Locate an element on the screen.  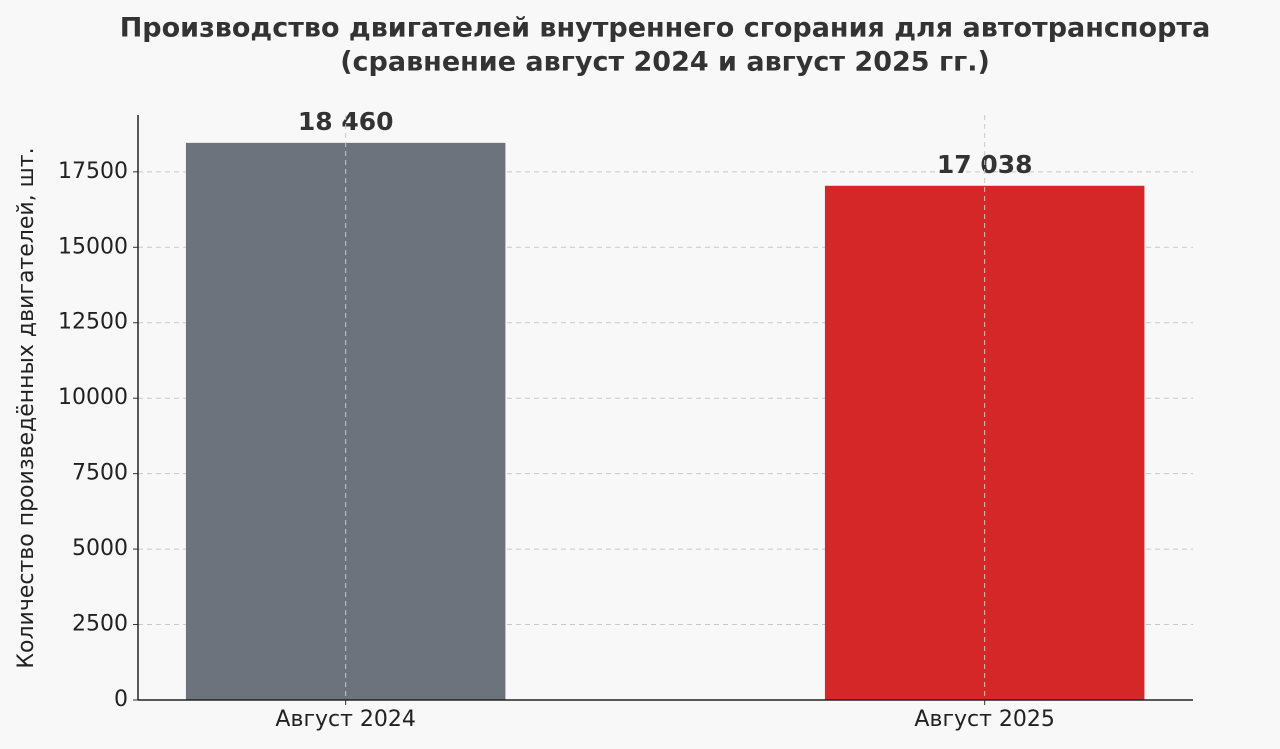
y-tick-label: 5000 is located at coordinates (100, 548).